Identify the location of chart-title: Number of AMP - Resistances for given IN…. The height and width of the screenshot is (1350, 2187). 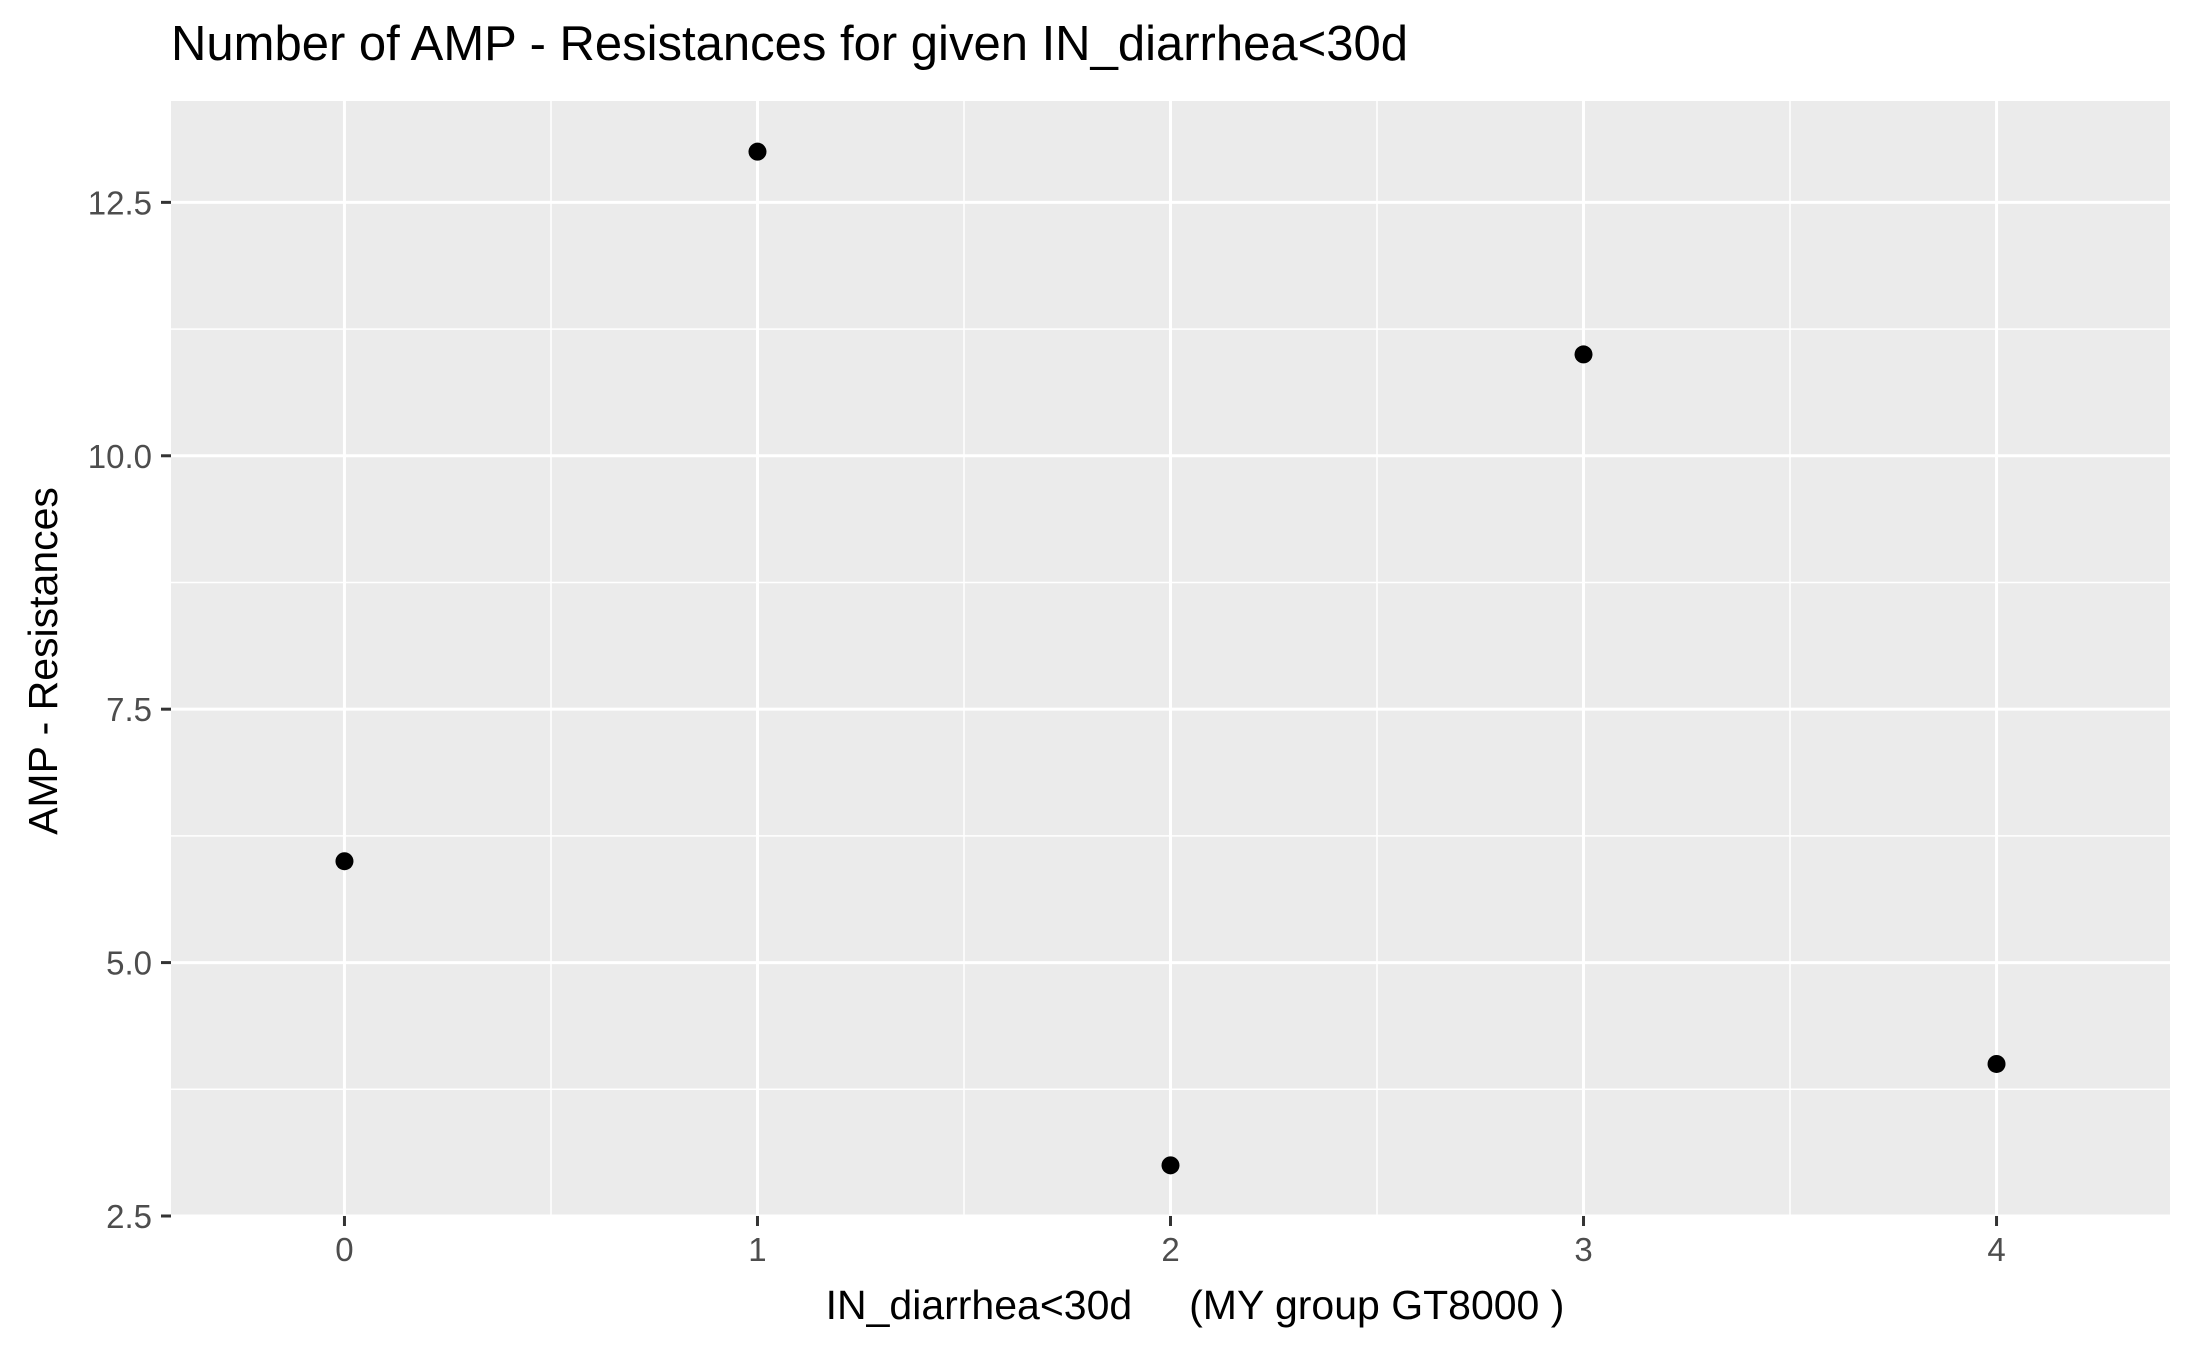
(789, 44).